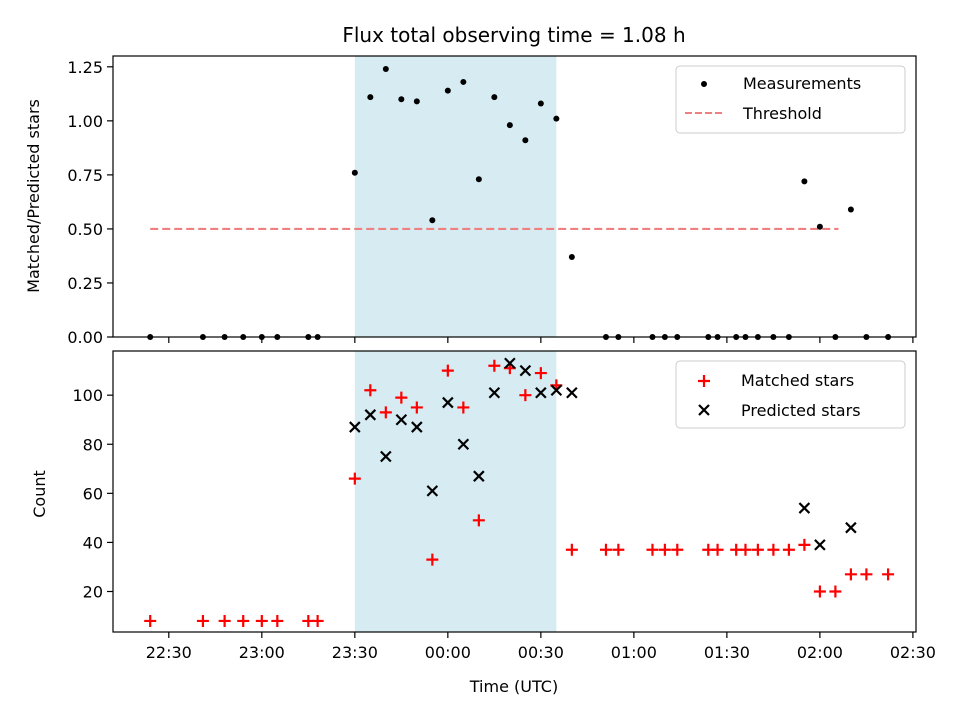  What do you see at coordinates (85, 67) in the screenshot?
I see `y-tick-label: 1.25` at bounding box center [85, 67].